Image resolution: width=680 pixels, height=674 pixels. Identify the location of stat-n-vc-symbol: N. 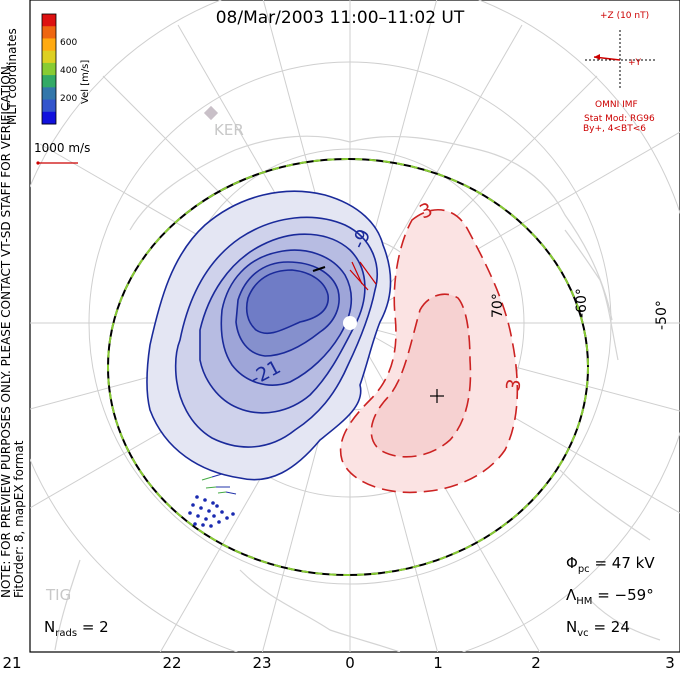
(572, 627).